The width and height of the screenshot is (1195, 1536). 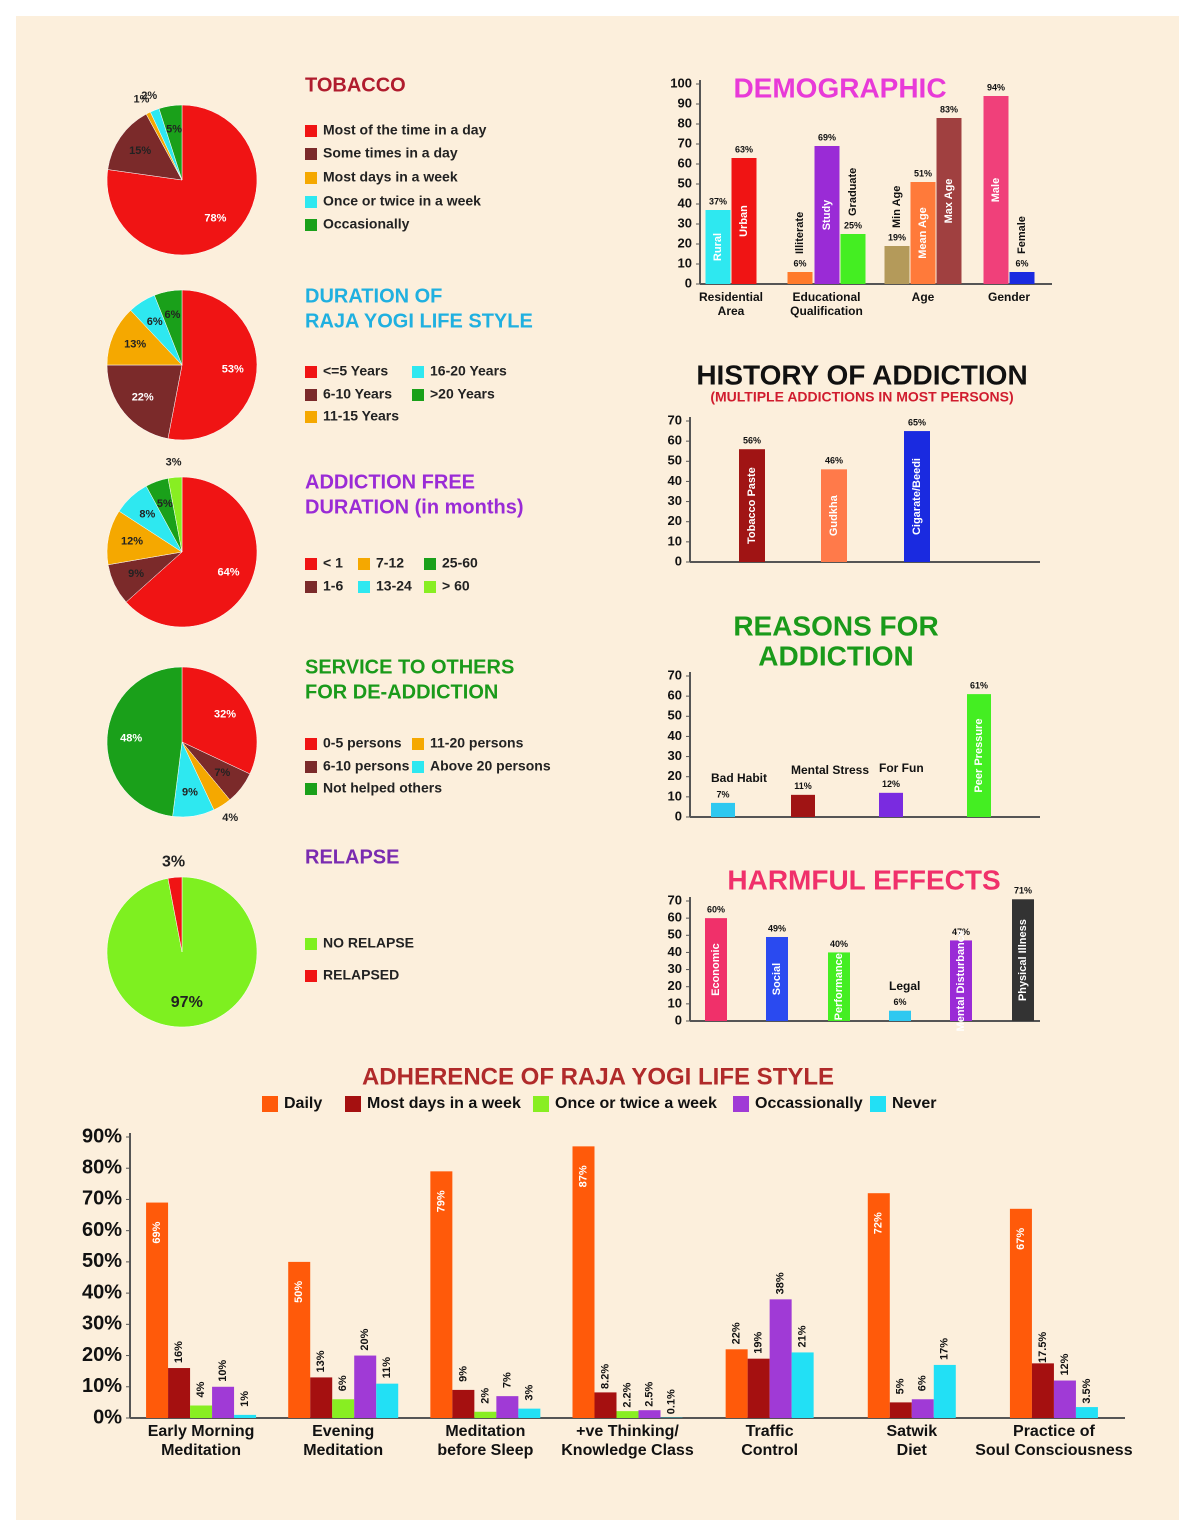 I want to click on legend-label: Most of the time in a day, so click(x=405, y=130).